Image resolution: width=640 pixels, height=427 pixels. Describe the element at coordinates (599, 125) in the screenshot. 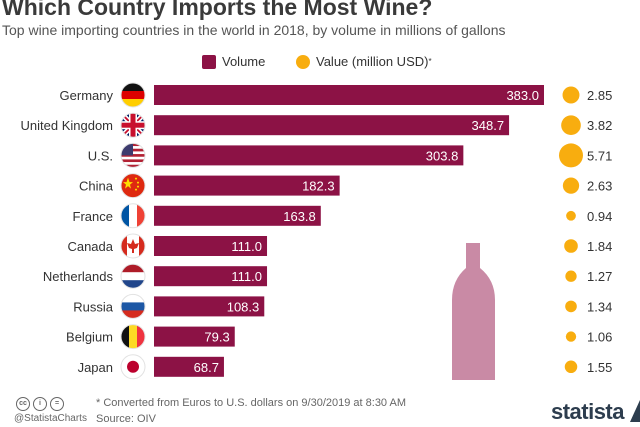

I see `value-data-label: 3.82` at that location.